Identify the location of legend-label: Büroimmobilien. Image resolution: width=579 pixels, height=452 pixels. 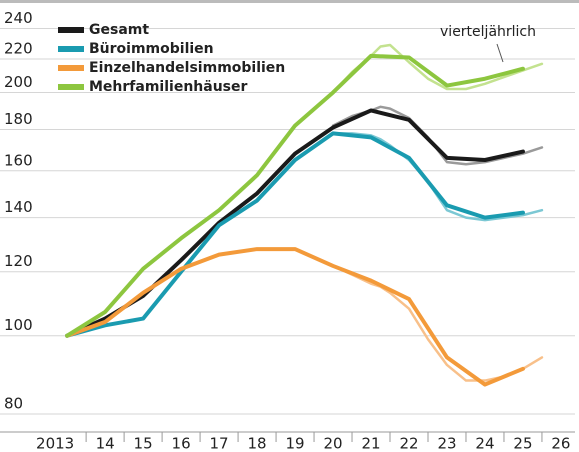
(151, 49).